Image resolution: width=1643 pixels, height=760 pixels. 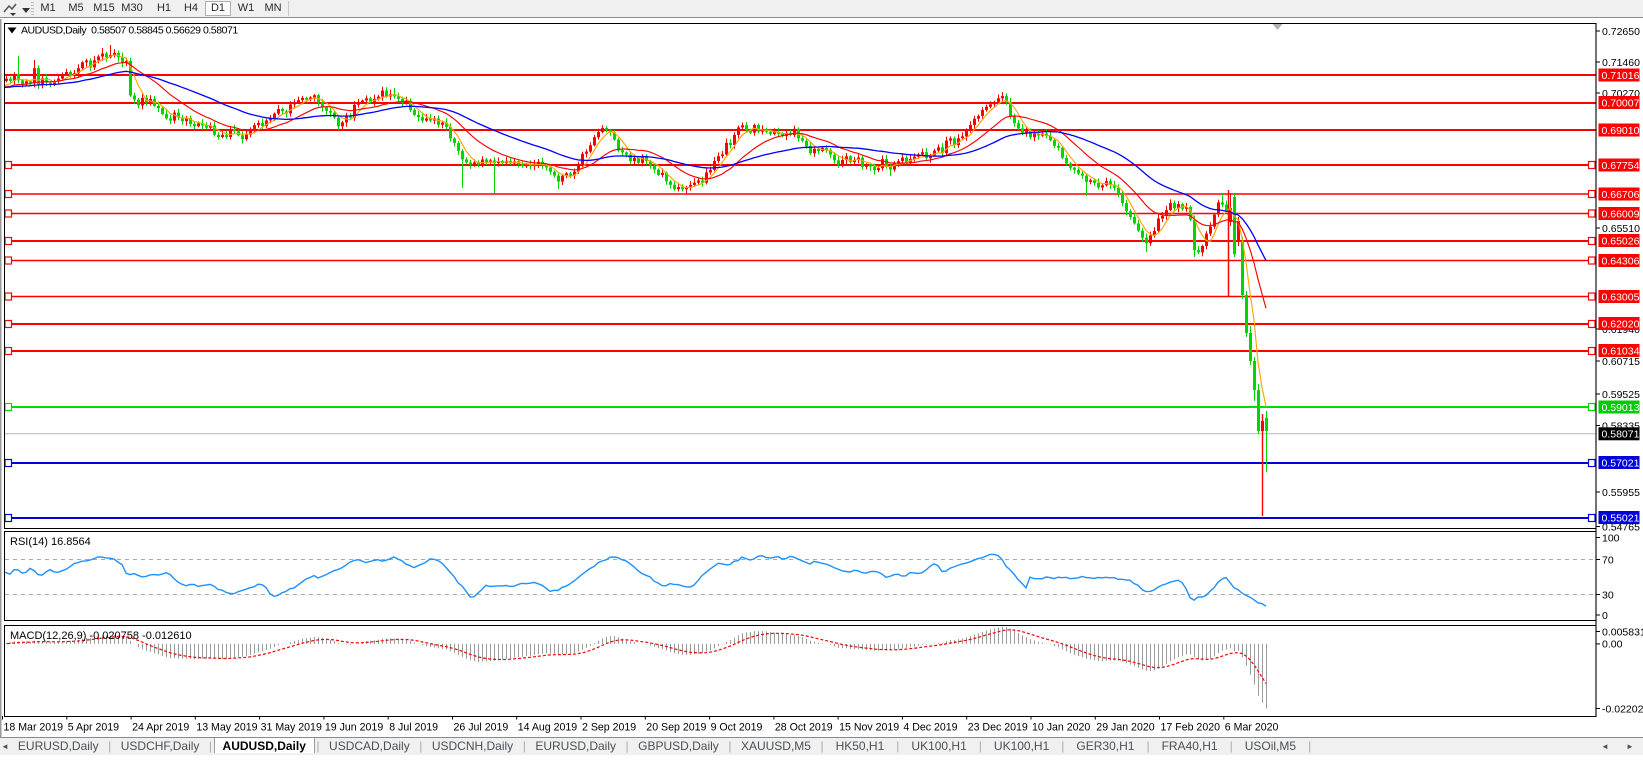 What do you see at coordinates (1621, 297) in the screenshot?
I see `svg-text: 0.63005` at bounding box center [1621, 297].